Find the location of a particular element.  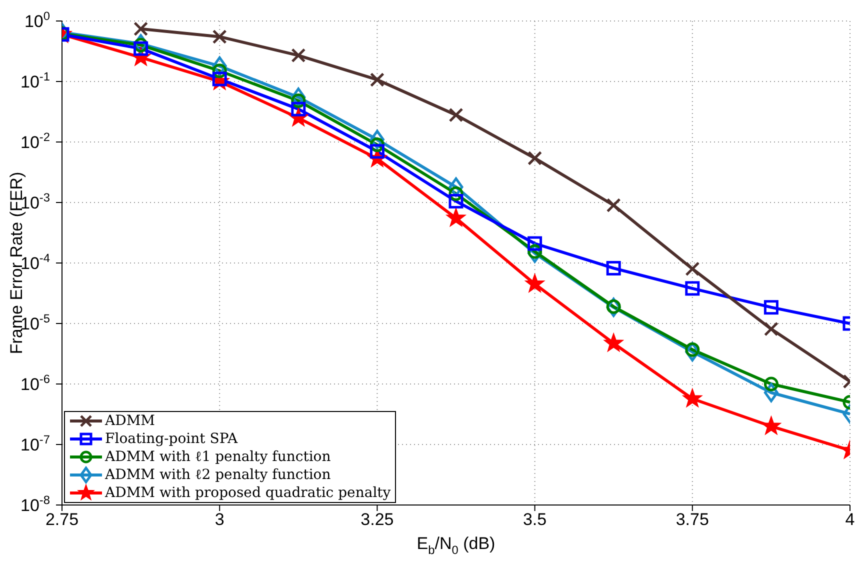

x-tick-label: 3 is located at coordinates (219, 520).